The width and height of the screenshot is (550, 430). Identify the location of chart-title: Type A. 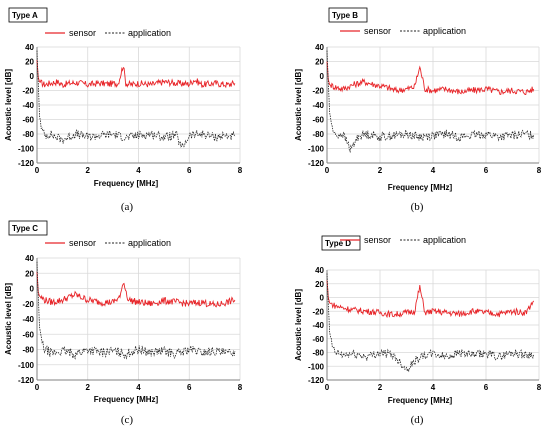
(25, 15).